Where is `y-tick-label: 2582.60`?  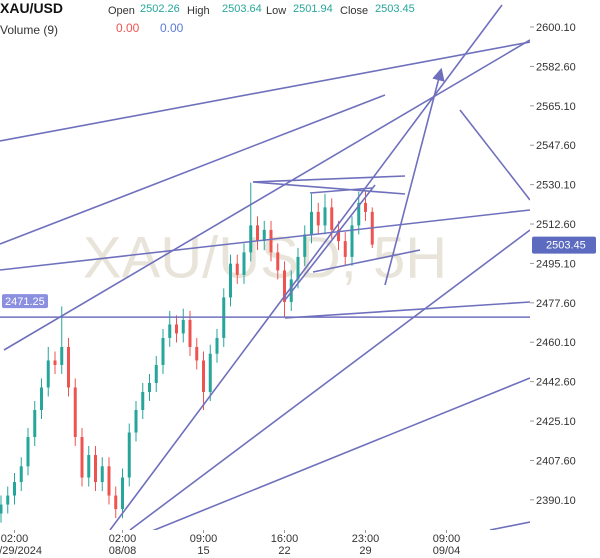
y-tick-label: 2582.60 is located at coordinates (556, 67).